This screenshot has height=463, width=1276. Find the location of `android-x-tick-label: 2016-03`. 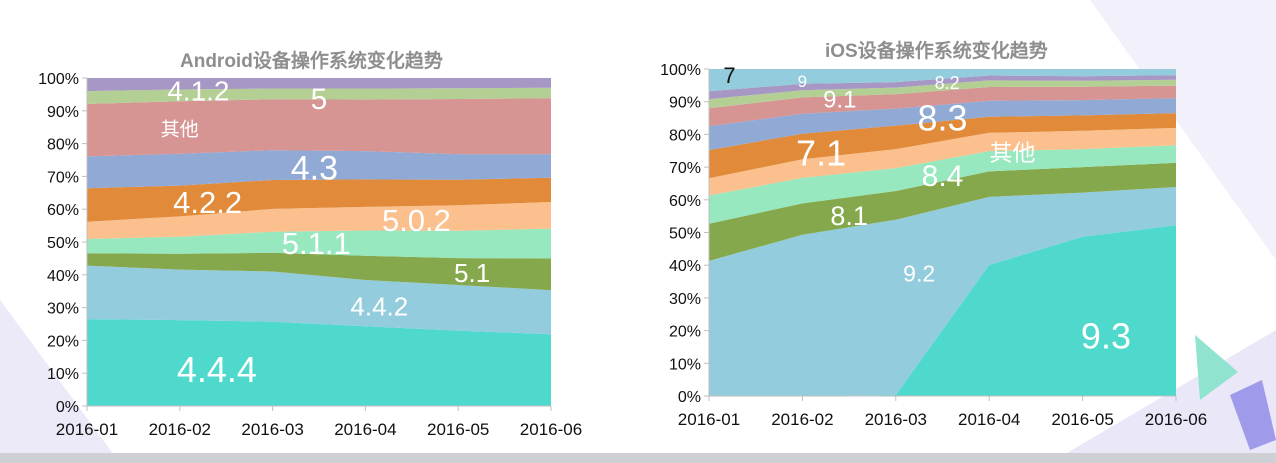

android-x-tick-label: 2016-03 is located at coordinates (272, 429).